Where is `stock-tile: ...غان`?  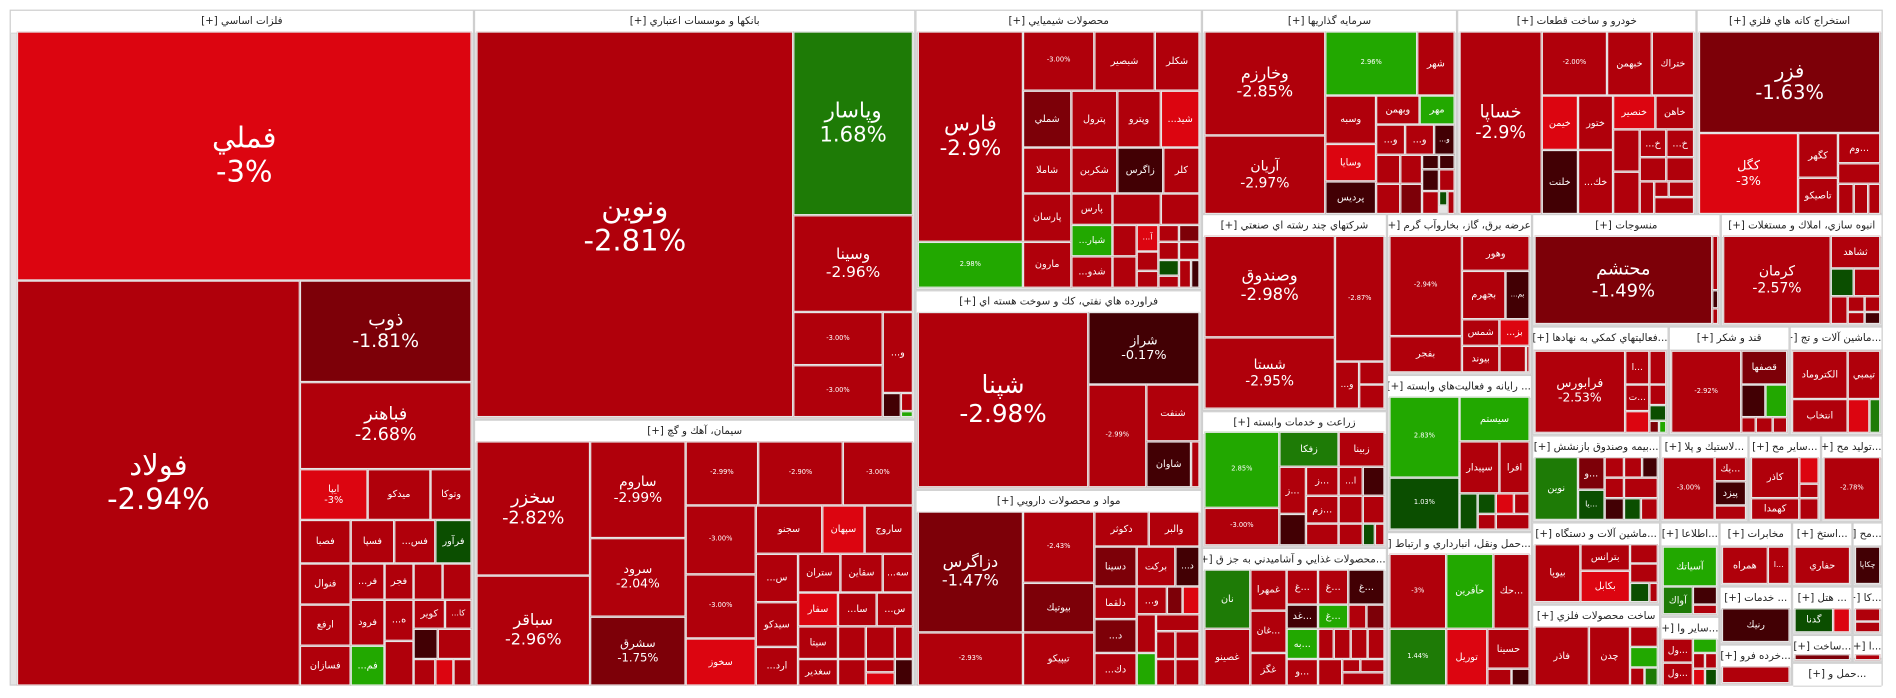
stock-tile: ...غان is located at coordinates (1268, 631).